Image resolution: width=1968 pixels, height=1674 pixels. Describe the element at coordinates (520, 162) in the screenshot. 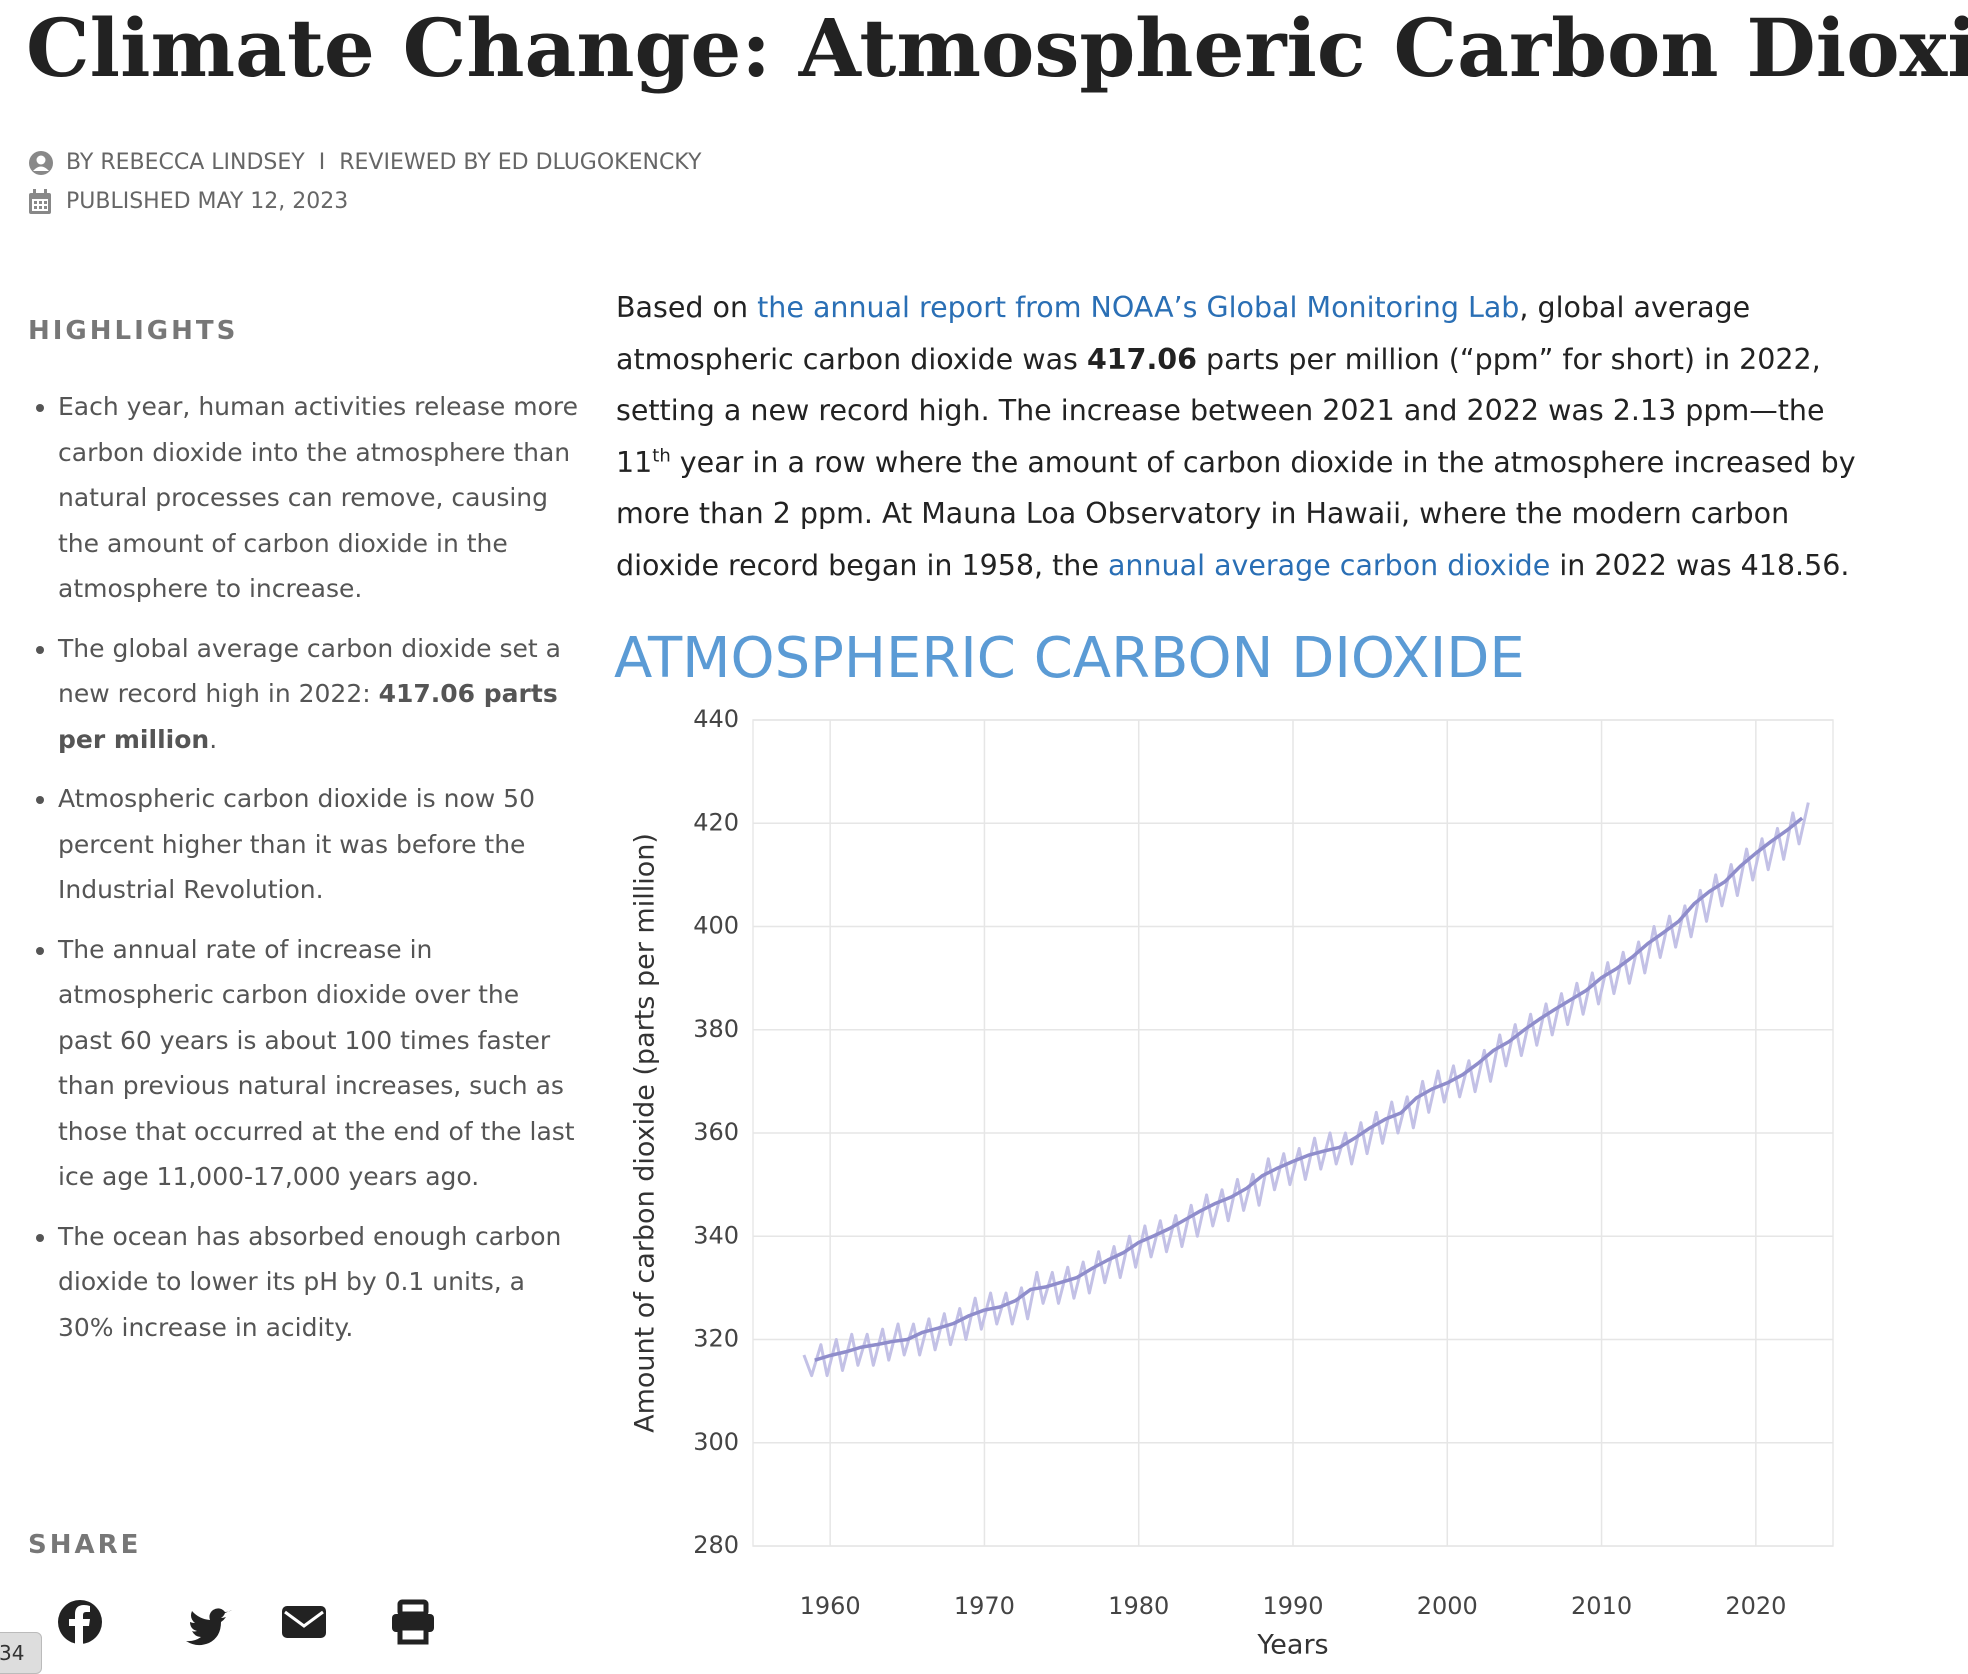

I see `reviewer: REVIEWED BY ED DLUGOKENCKY` at that location.